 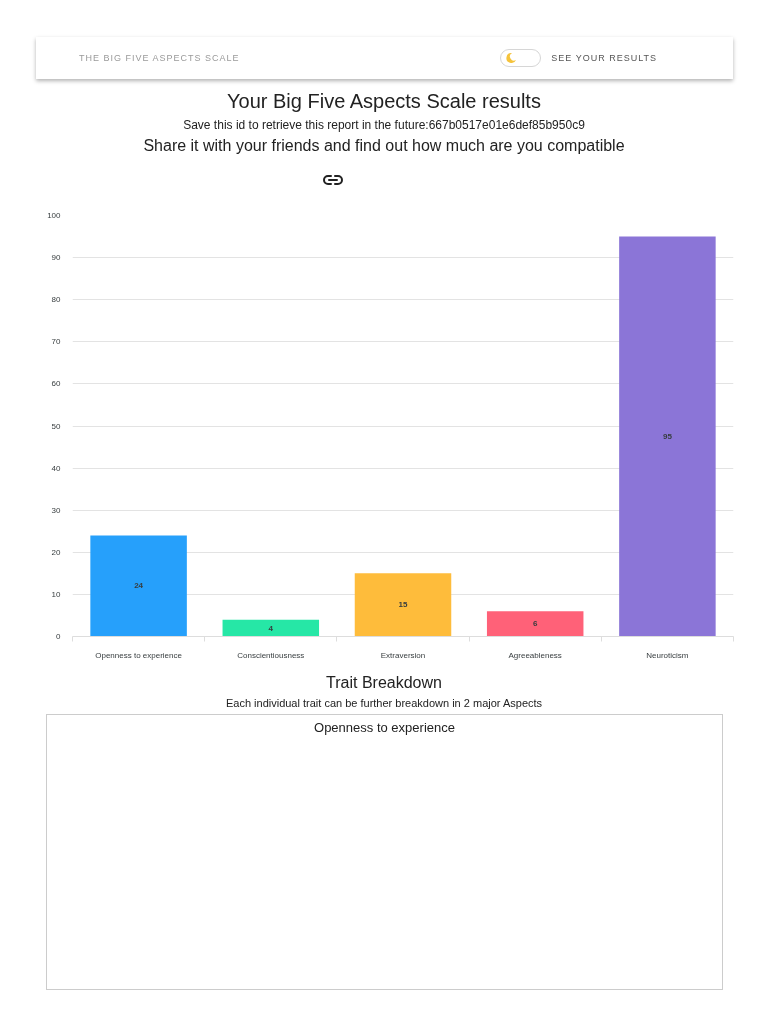 I want to click on y-tick-label: 100, so click(x=54, y=215).